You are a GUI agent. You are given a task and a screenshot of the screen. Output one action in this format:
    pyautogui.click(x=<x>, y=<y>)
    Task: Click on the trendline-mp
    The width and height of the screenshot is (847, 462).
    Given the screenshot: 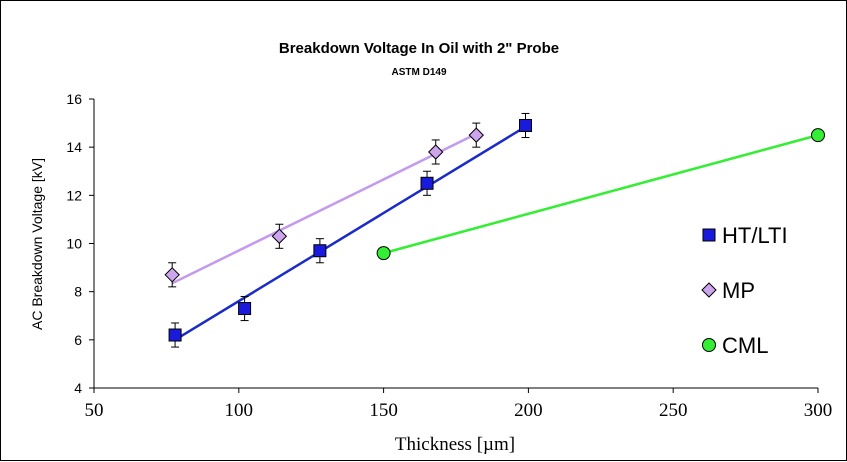 What is the action you would take?
    pyautogui.click(x=324, y=208)
    